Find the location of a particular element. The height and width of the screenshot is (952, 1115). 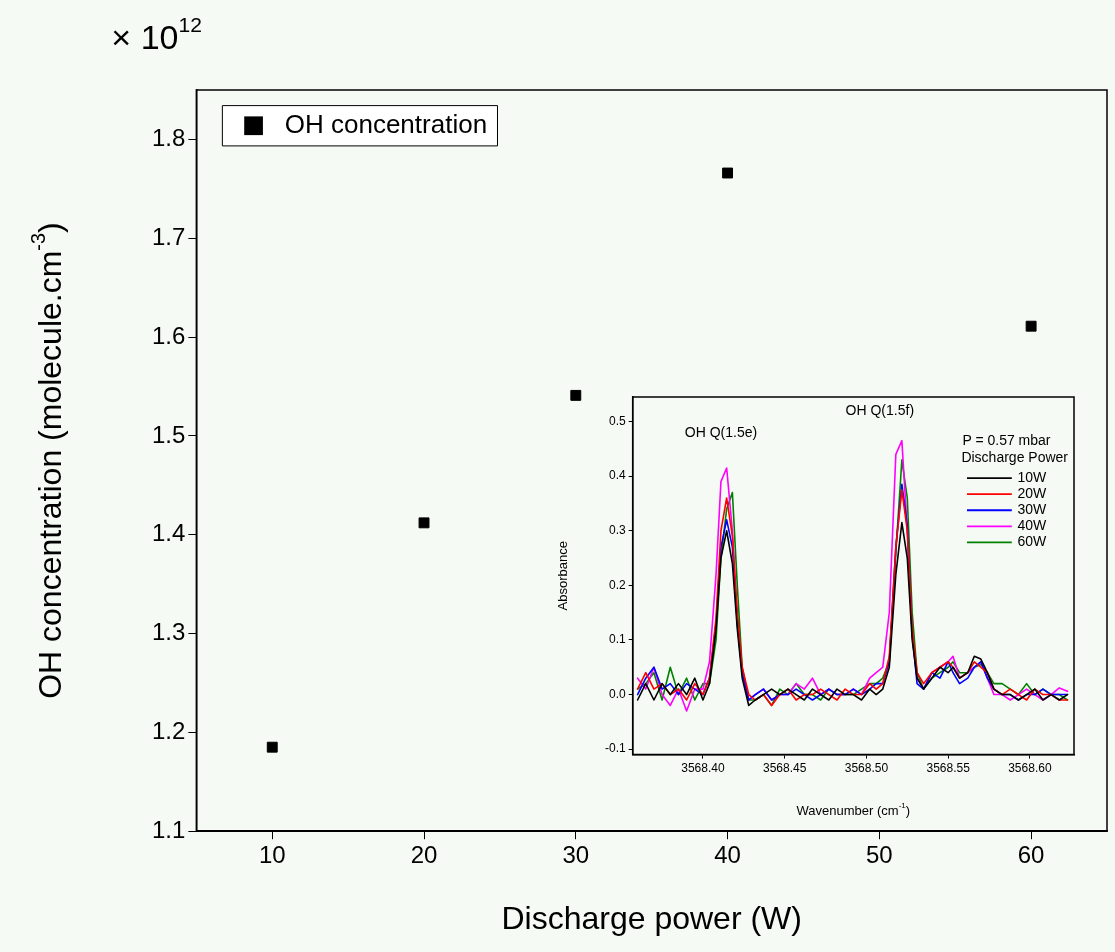

annotation: P = 0.57 mbar is located at coordinates (1006, 440).